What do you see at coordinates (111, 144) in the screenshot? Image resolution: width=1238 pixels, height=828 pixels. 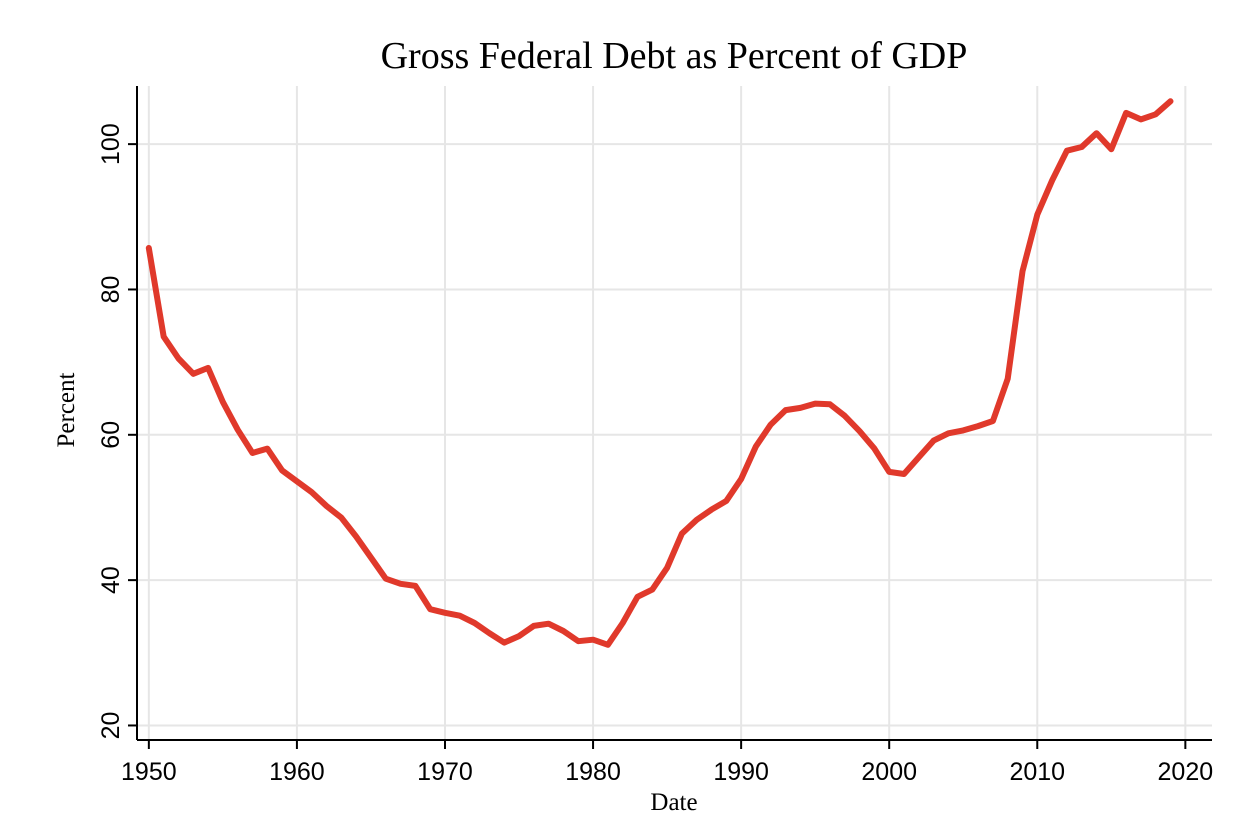 I see `y-tick-label: 100` at bounding box center [111, 144].